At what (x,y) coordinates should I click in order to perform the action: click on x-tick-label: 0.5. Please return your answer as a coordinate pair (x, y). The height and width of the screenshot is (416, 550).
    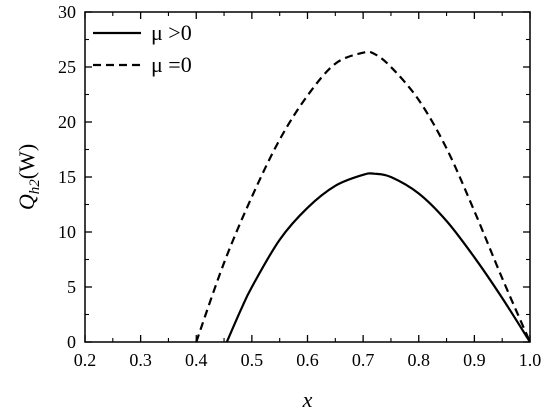
    Looking at the image, I should click on (252, 360).